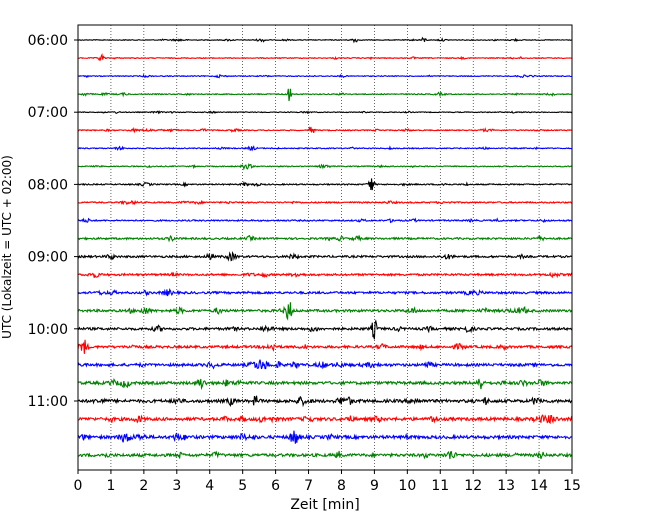 The height and width of the screenshot is (520, 650). I want to click on x-tick-label: 6, so click(275, 486).